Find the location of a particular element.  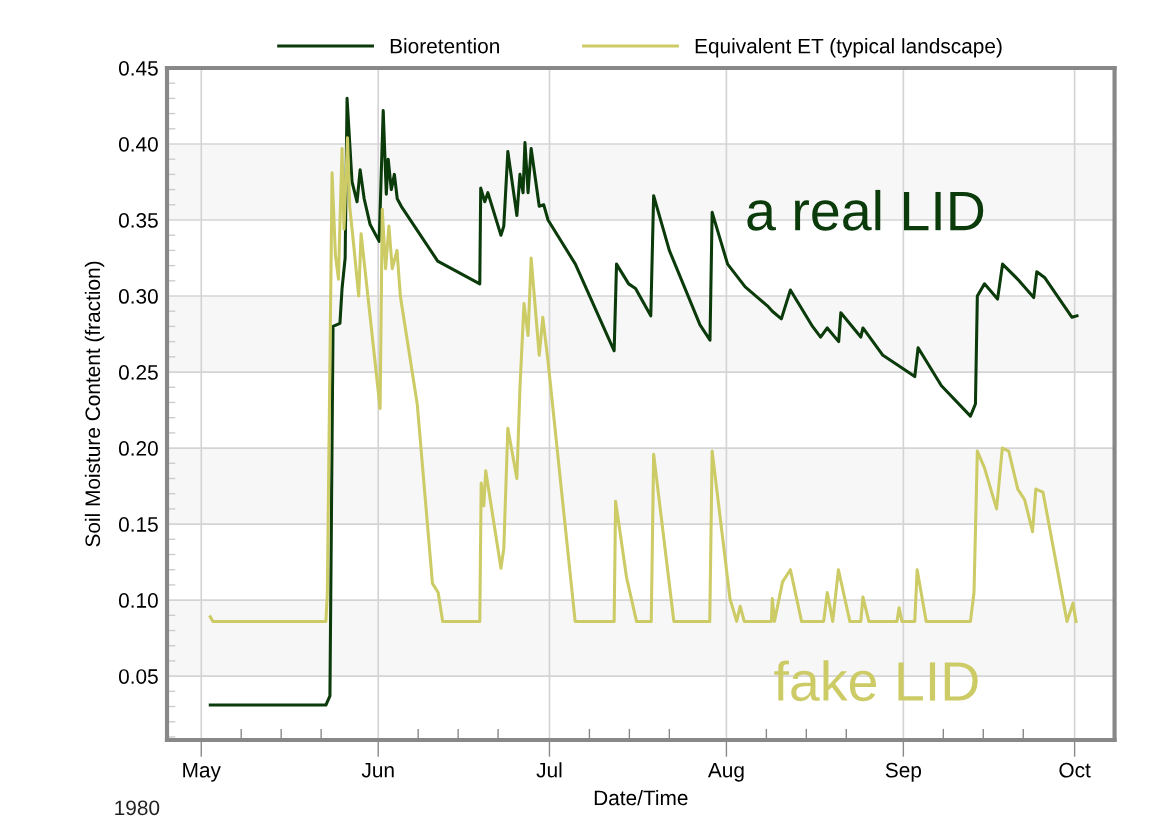

y-axis-title: Soil Moisture Content (fraction) is located at coordinates (94, 404).